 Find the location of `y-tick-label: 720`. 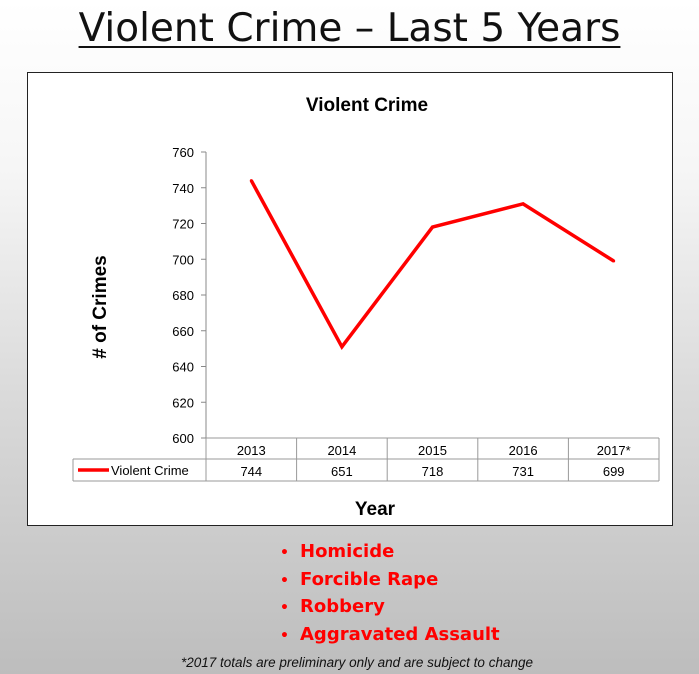

y-tick-label: 720 is located at coordinates (183, 224).